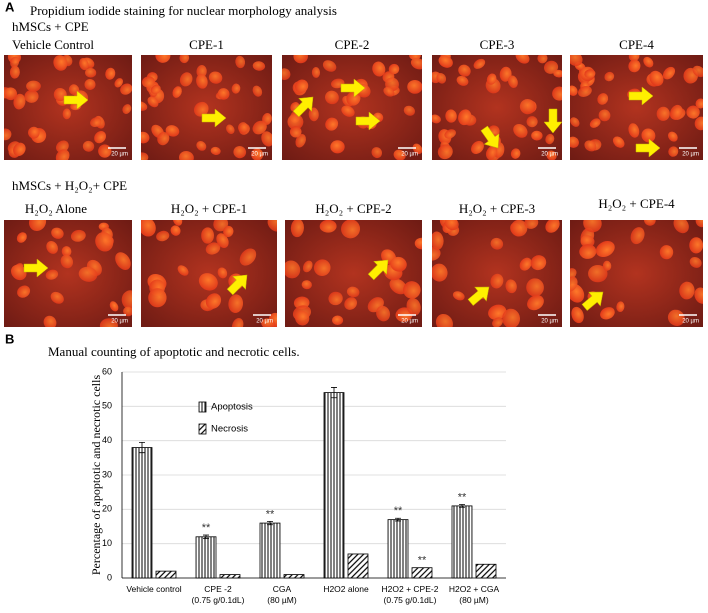 This screenshot has height=613, width=708. I want to click on image-title: H₂O₂ + CPE-1, so click(209, 208).